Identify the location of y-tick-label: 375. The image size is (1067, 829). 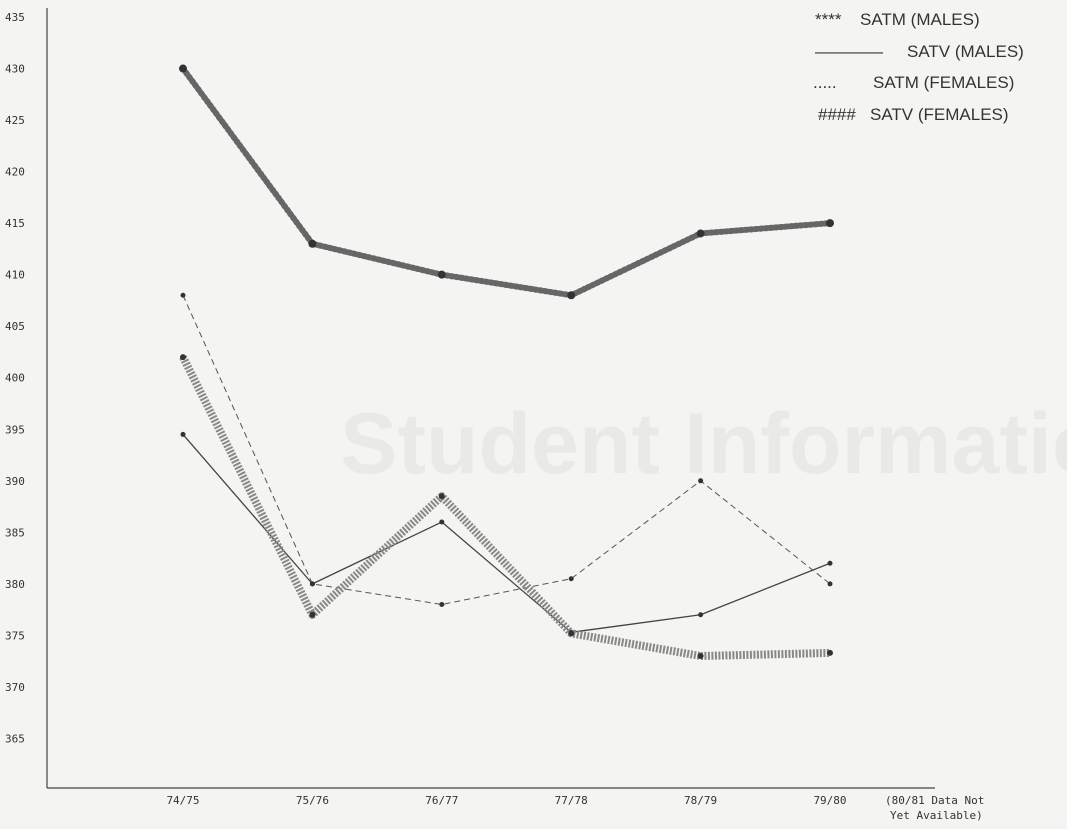
(15, 635).